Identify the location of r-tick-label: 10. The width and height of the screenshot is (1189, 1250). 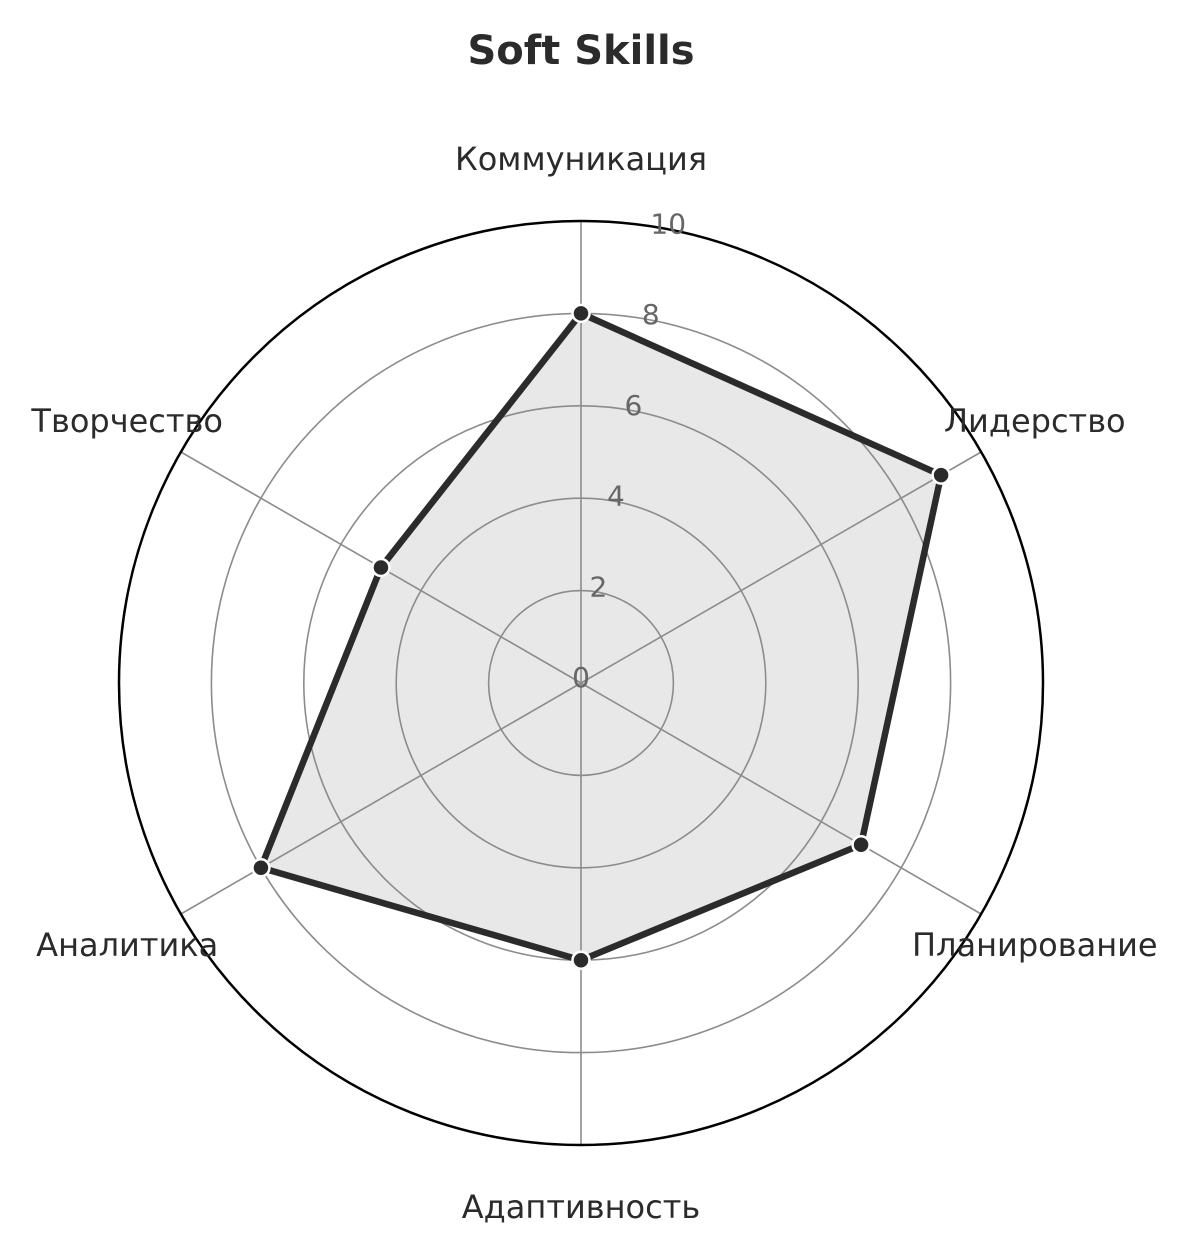
(668, 223).